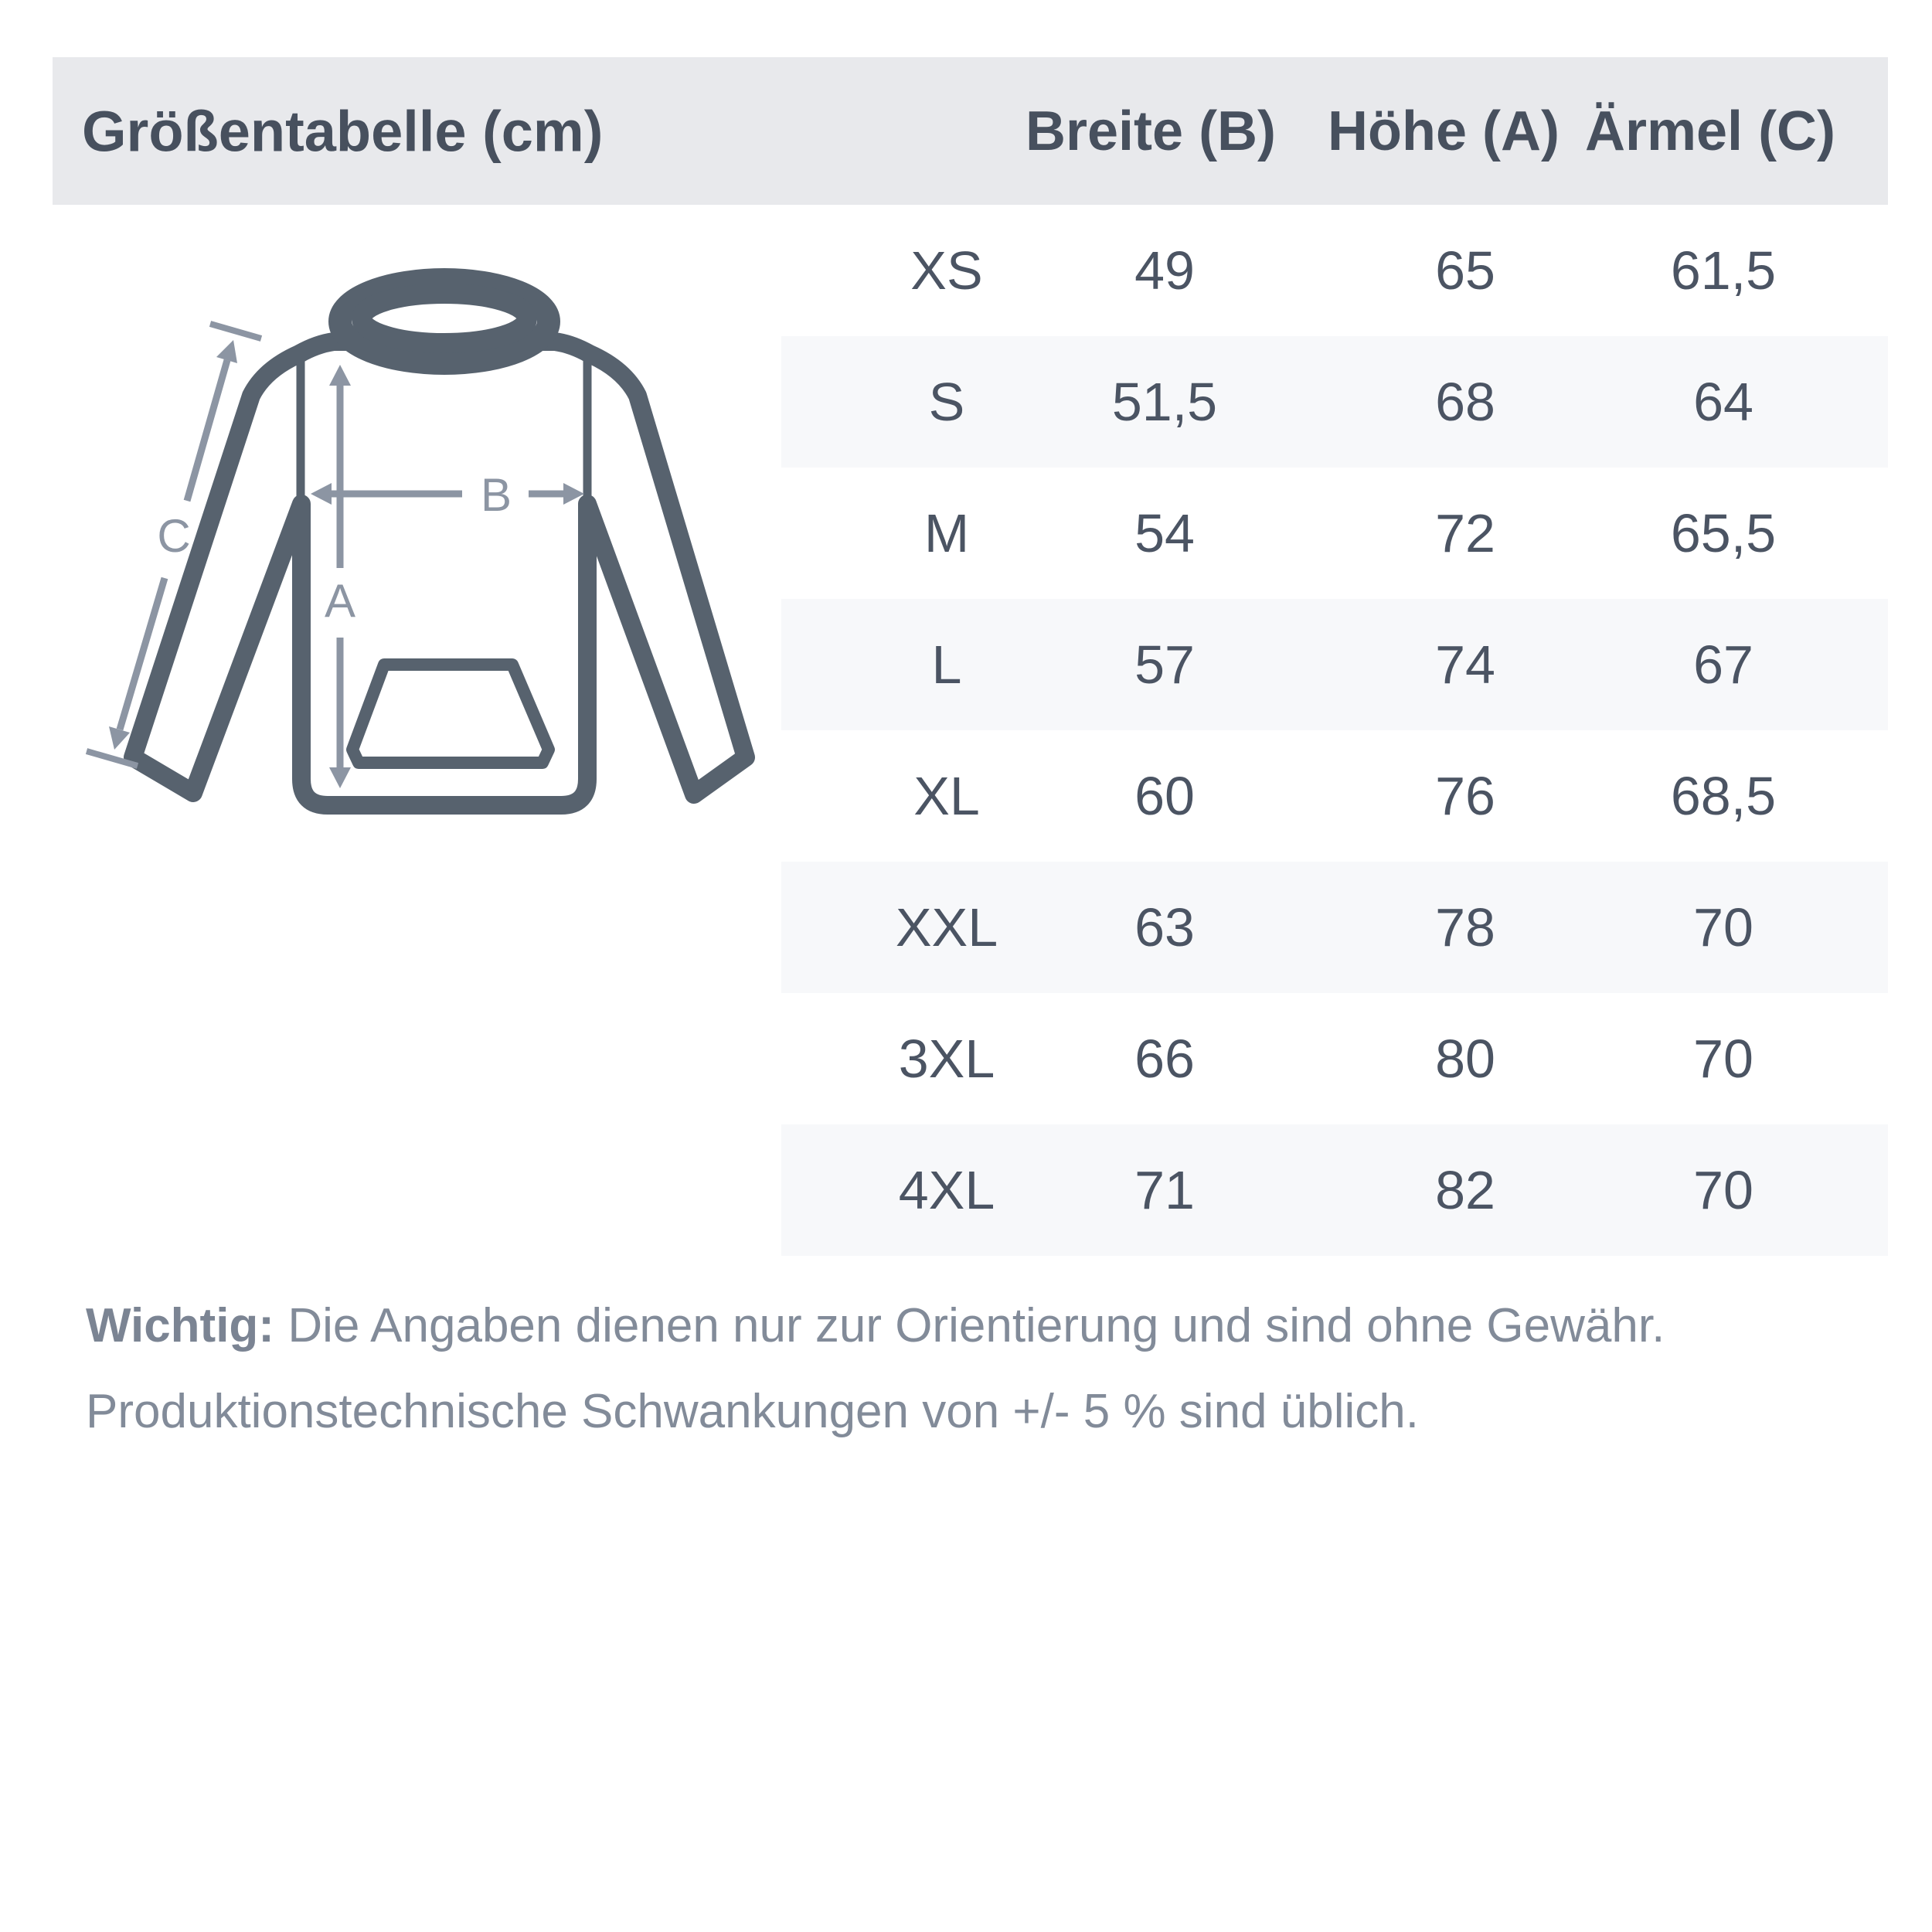 This screenshot has width=1932, height=1932. Describe the element at coordinates (1465, 664) in the screenshot. I see `cell-hoehe: 74` at that location.